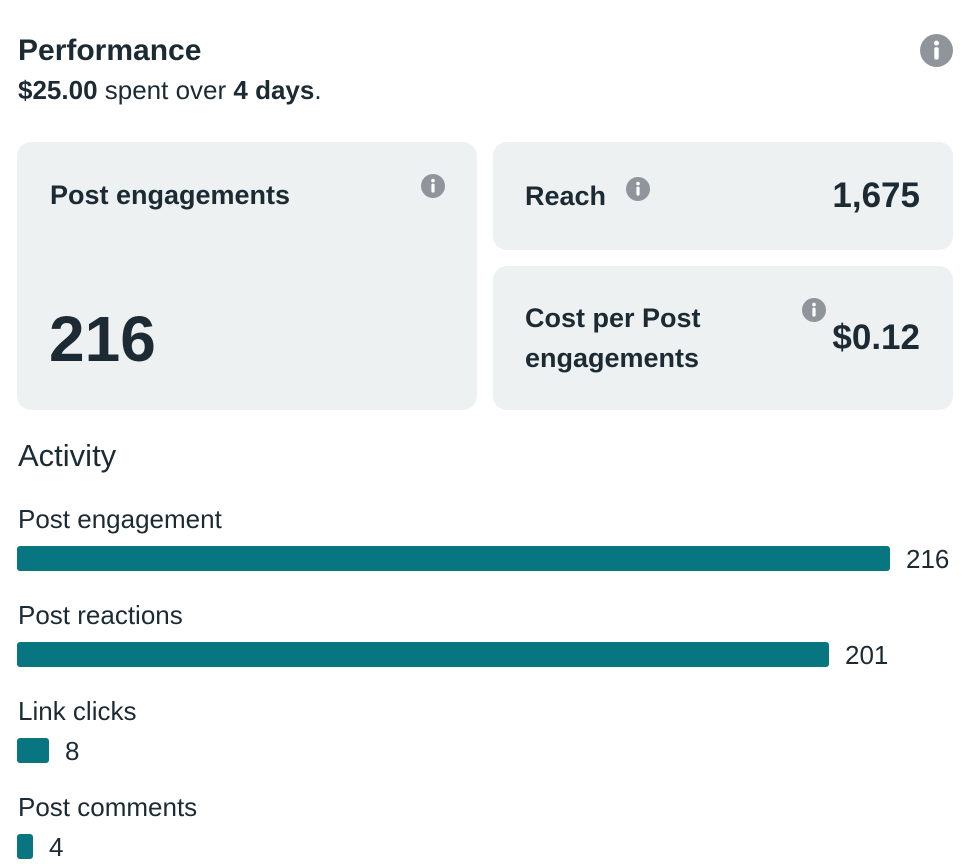 The height and width of the screenshot is (864, 970). What do you see at coordinates (67, 455) in the screenshot?
I see `activity-title: Activity` at bounding box center [67, 455].